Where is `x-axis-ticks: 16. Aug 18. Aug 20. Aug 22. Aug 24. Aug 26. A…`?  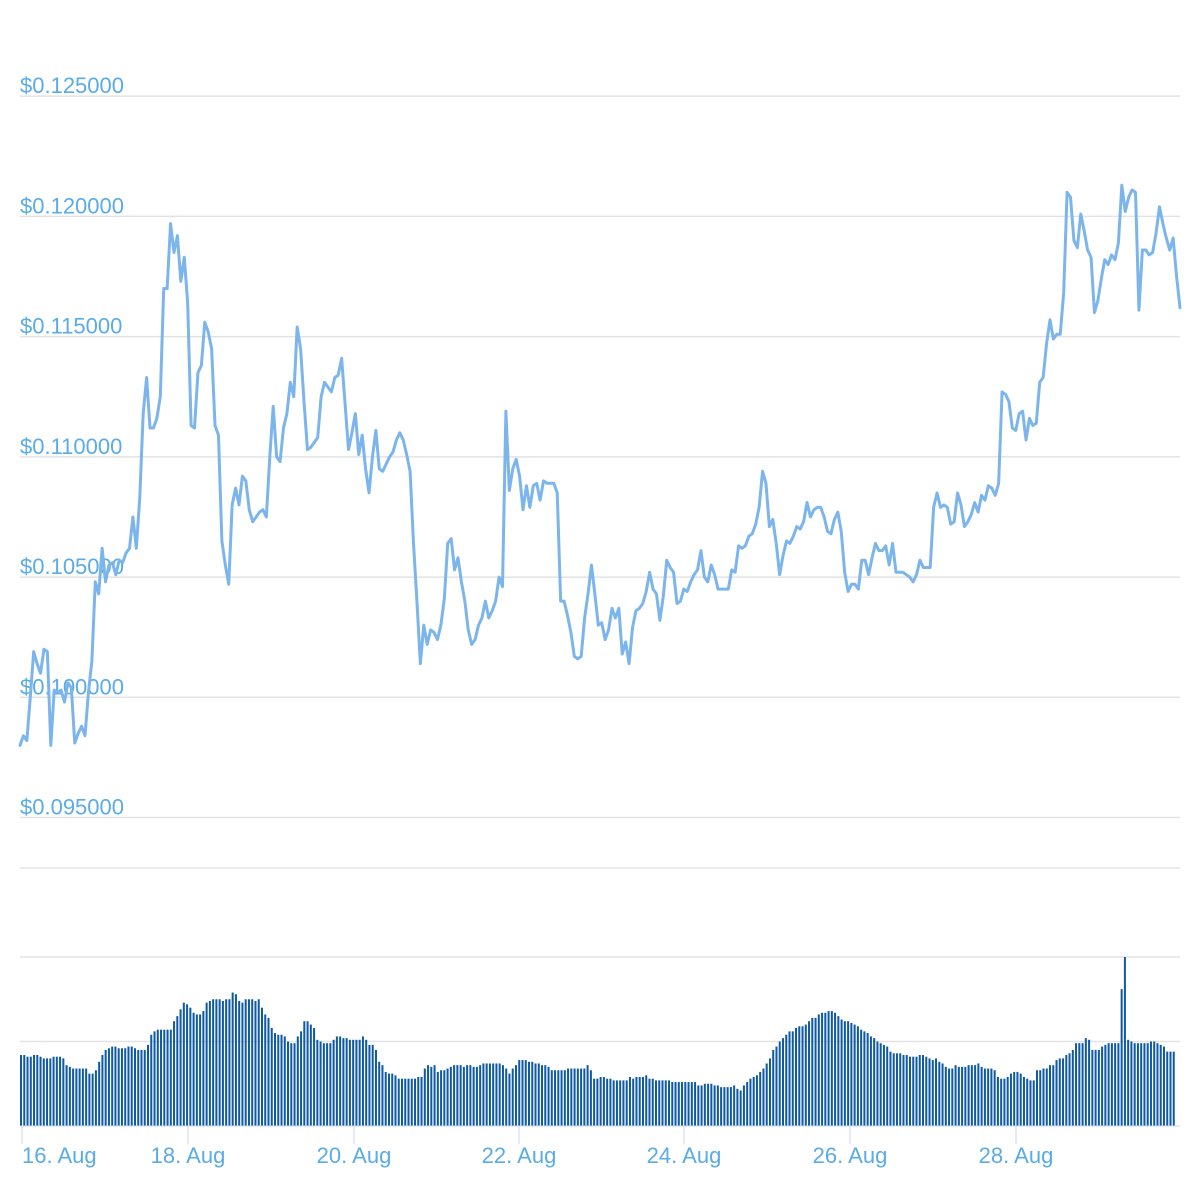
x-axis-ticks: 16. Aug 18. Aug 20. Aug 22. Aug 24. Aug 26. A… is located at coordinates (537, 1147).